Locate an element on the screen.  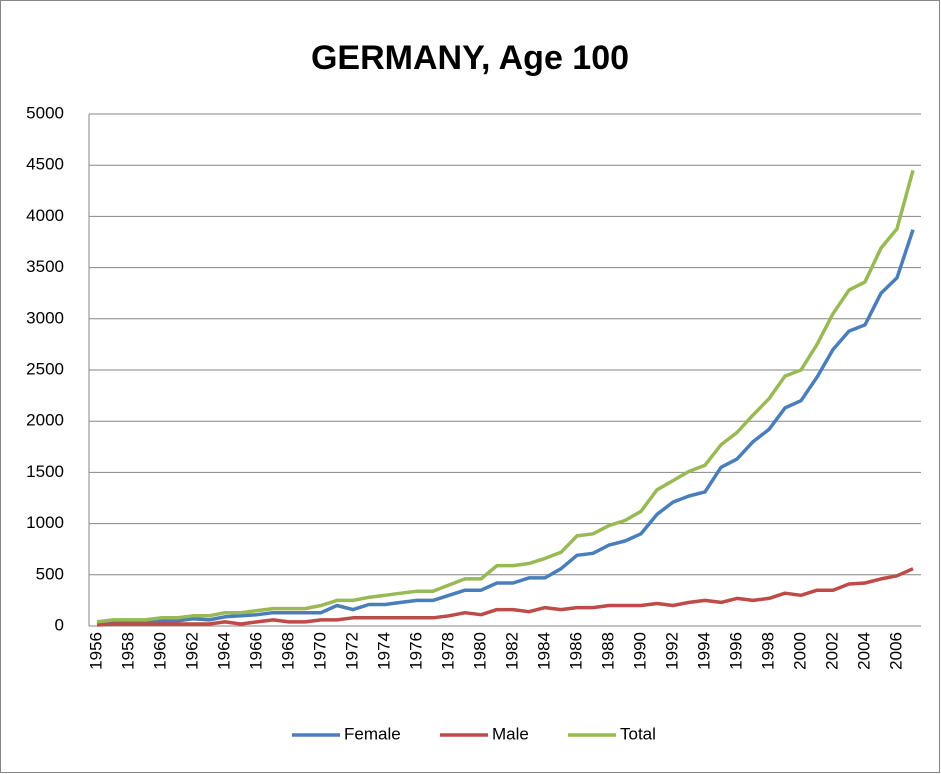
x-tick-label: 1962 is located at coordinates (191, 651).